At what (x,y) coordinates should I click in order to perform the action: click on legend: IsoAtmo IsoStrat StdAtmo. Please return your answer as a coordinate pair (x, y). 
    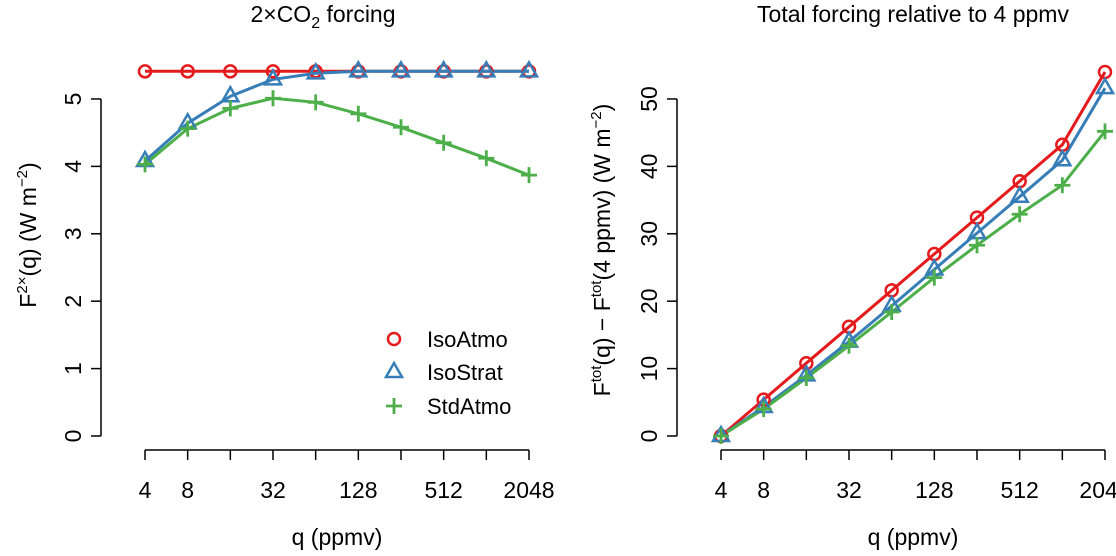
    Looking at the image, I should click on (447, 373).